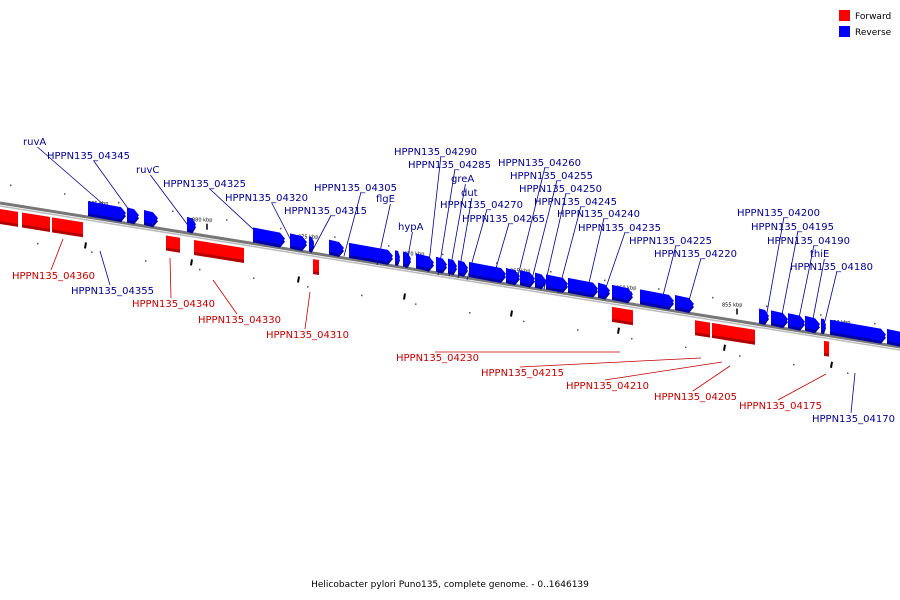  What do you see at coordinates (355, 188) in the screenshot?
I see `gene-label: HPPN135_04305` at bounding box center [355, 188].